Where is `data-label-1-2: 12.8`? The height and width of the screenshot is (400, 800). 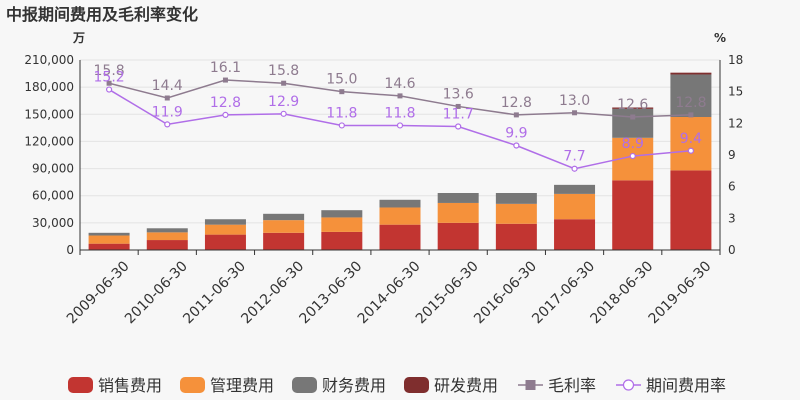
data-label-1-2: 12.8 is located at coordinates (225, 103).